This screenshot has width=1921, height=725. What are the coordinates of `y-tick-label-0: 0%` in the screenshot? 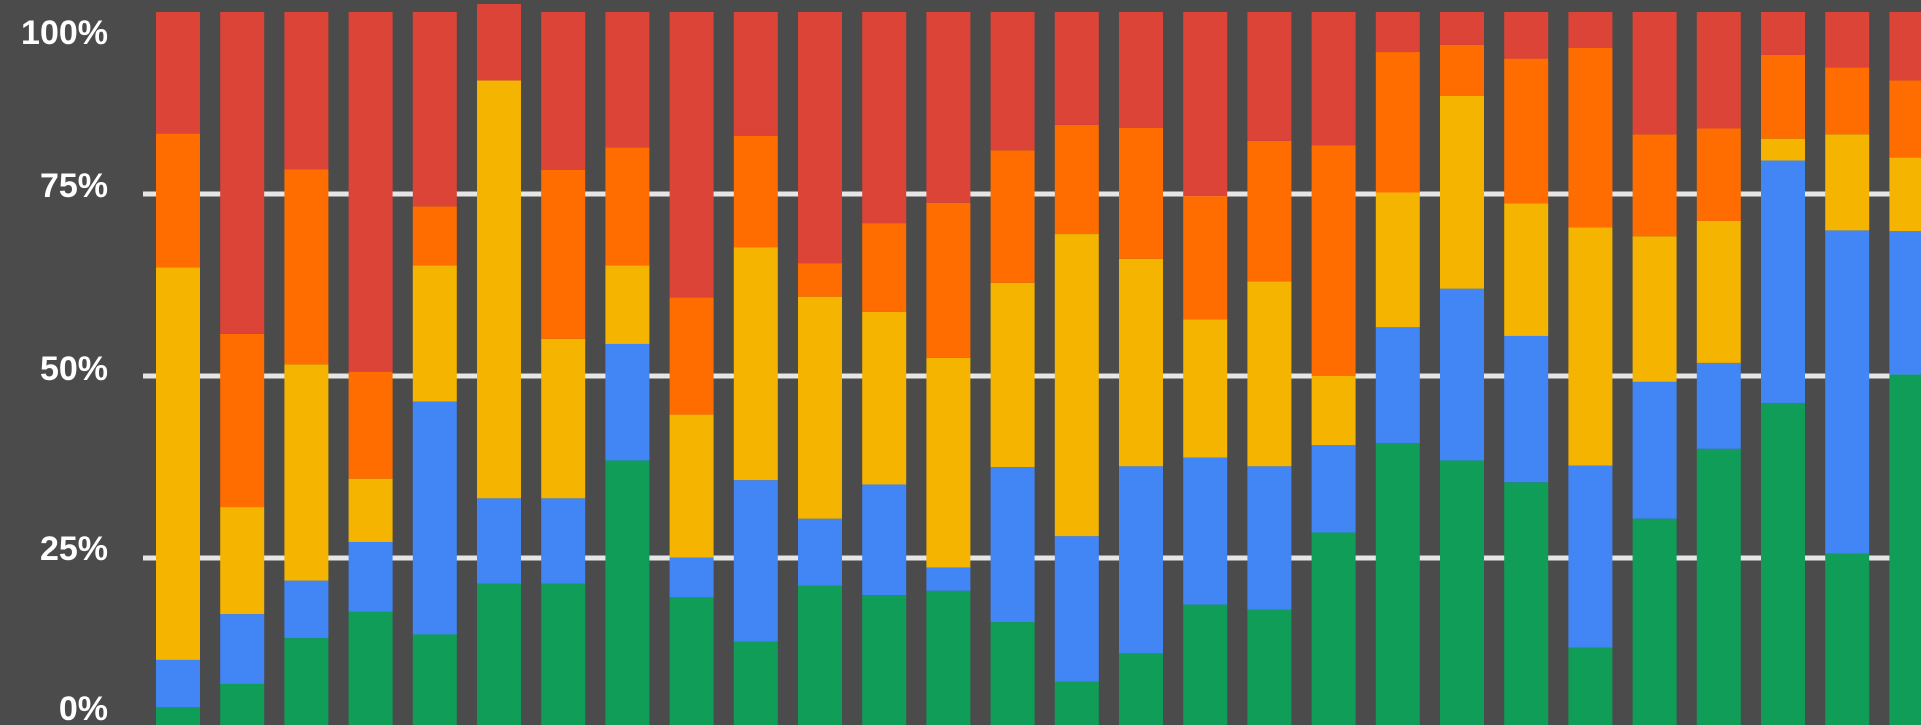 It's located at (83, 707).